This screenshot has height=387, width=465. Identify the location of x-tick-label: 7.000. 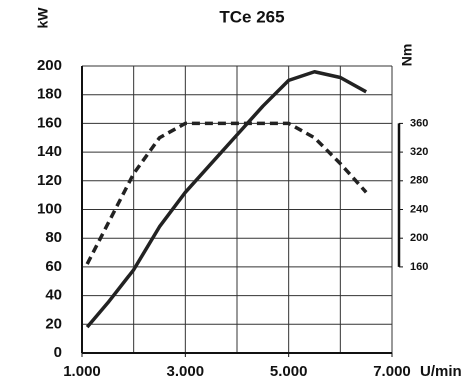
(392, 371).